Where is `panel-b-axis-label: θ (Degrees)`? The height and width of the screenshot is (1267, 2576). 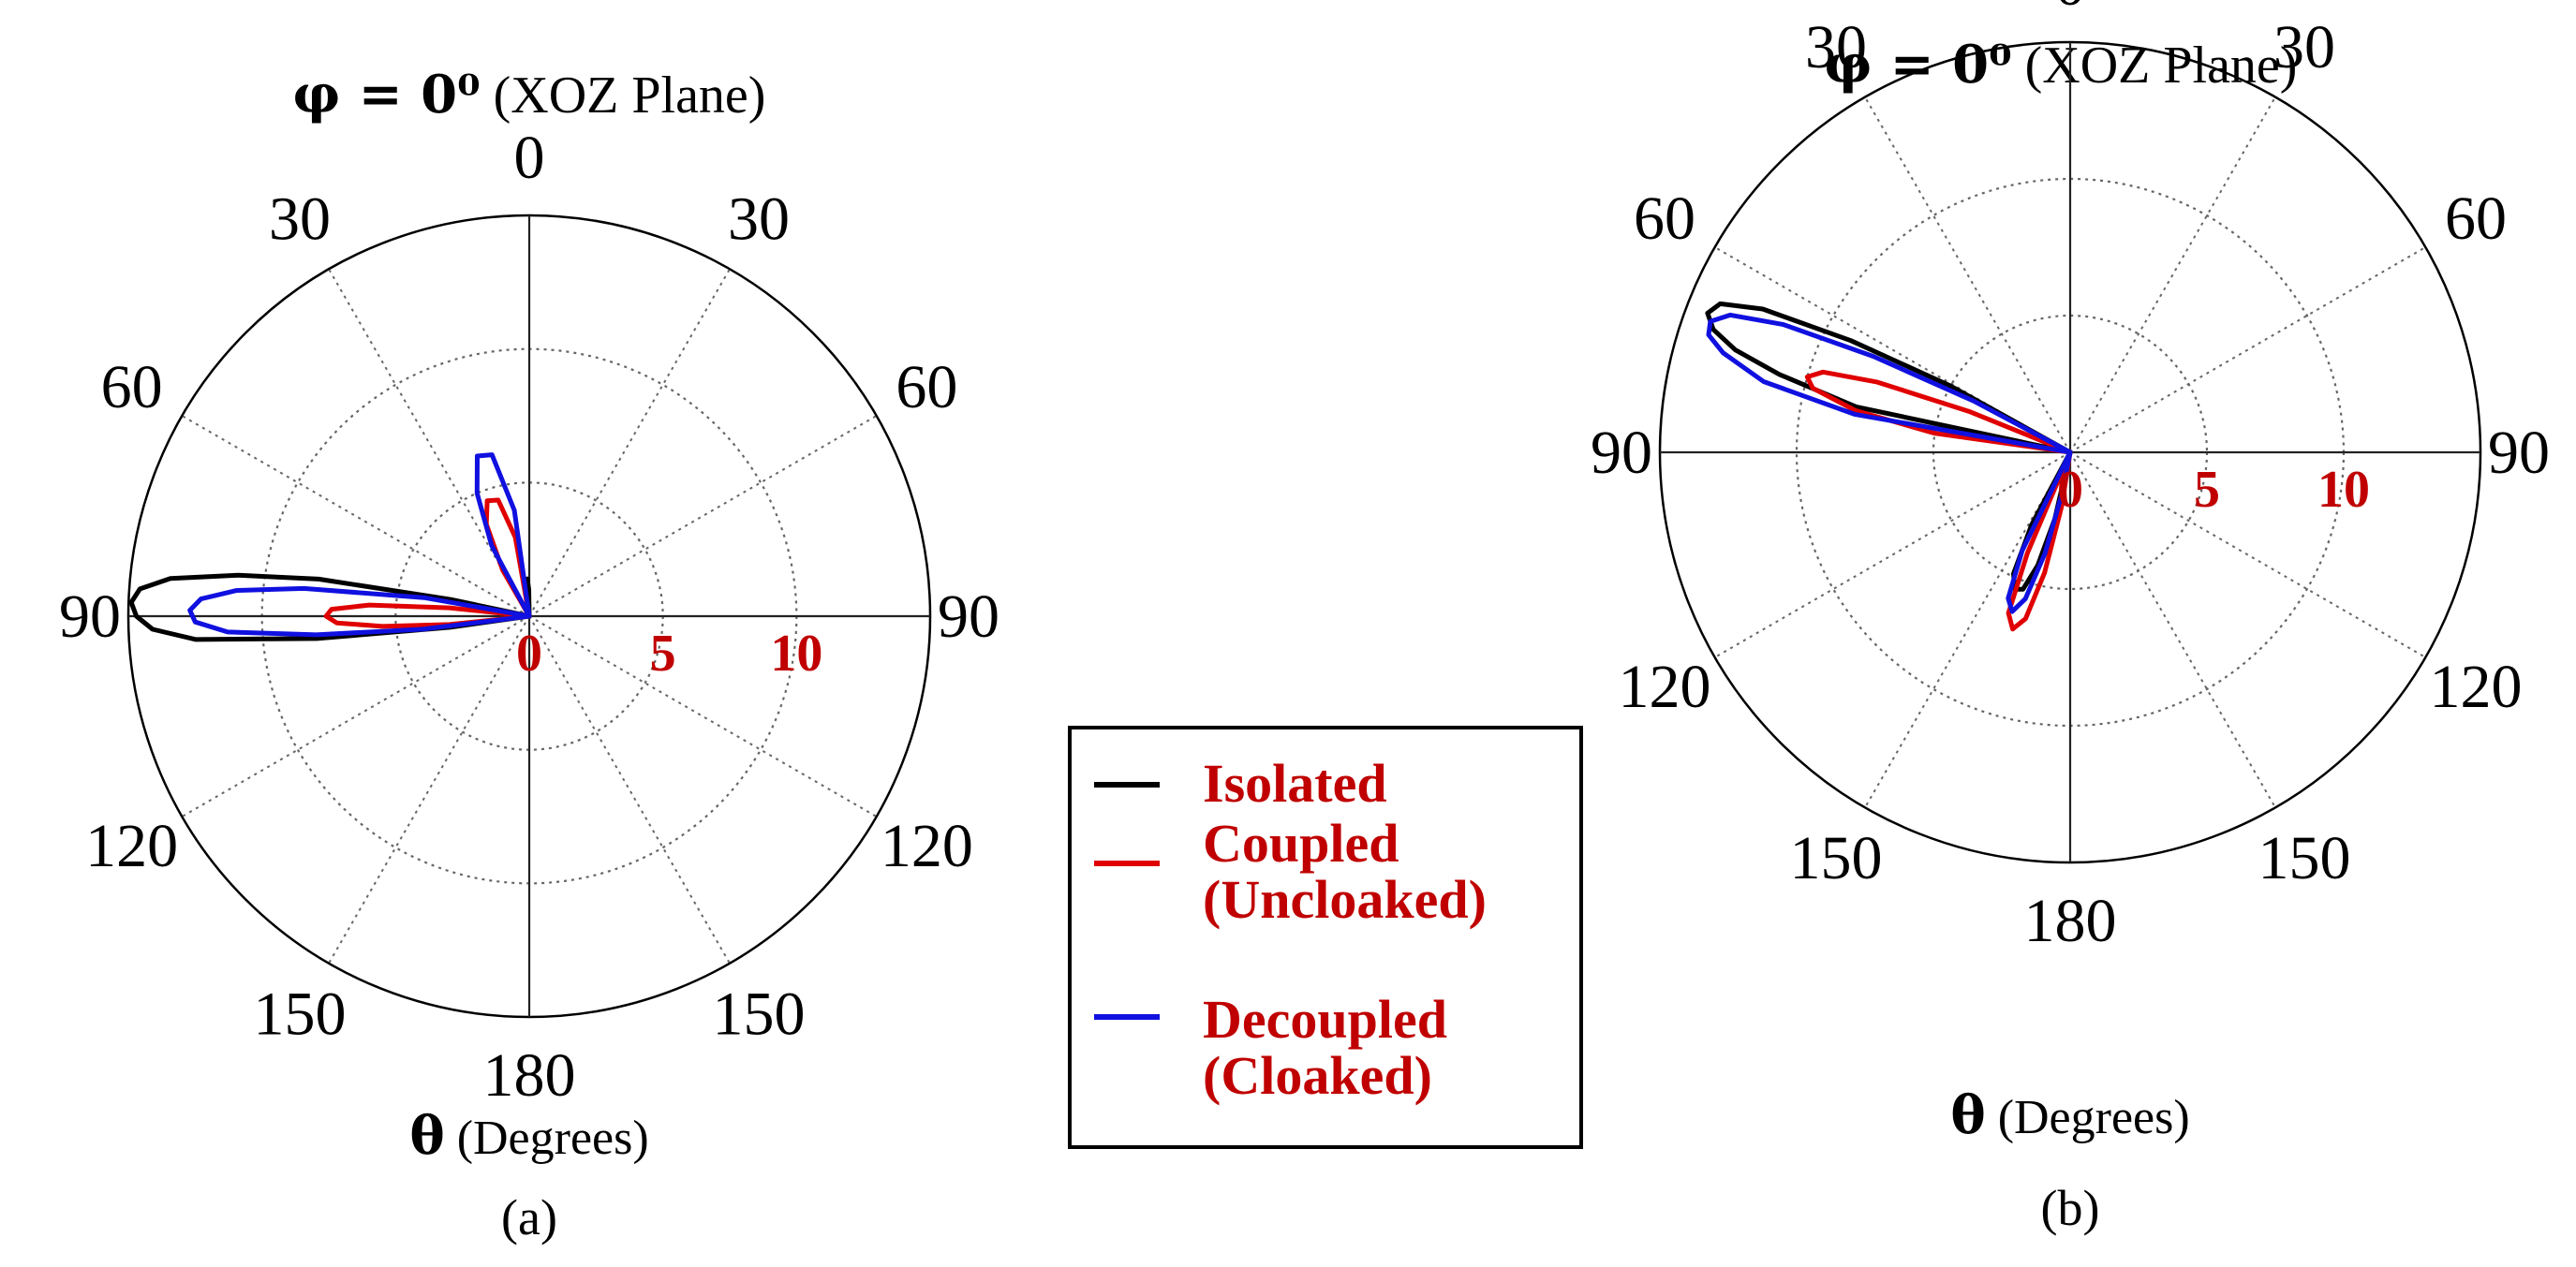
panel-b-axis-label: θ (Degrees) is located at coordinates (2069, 1115).